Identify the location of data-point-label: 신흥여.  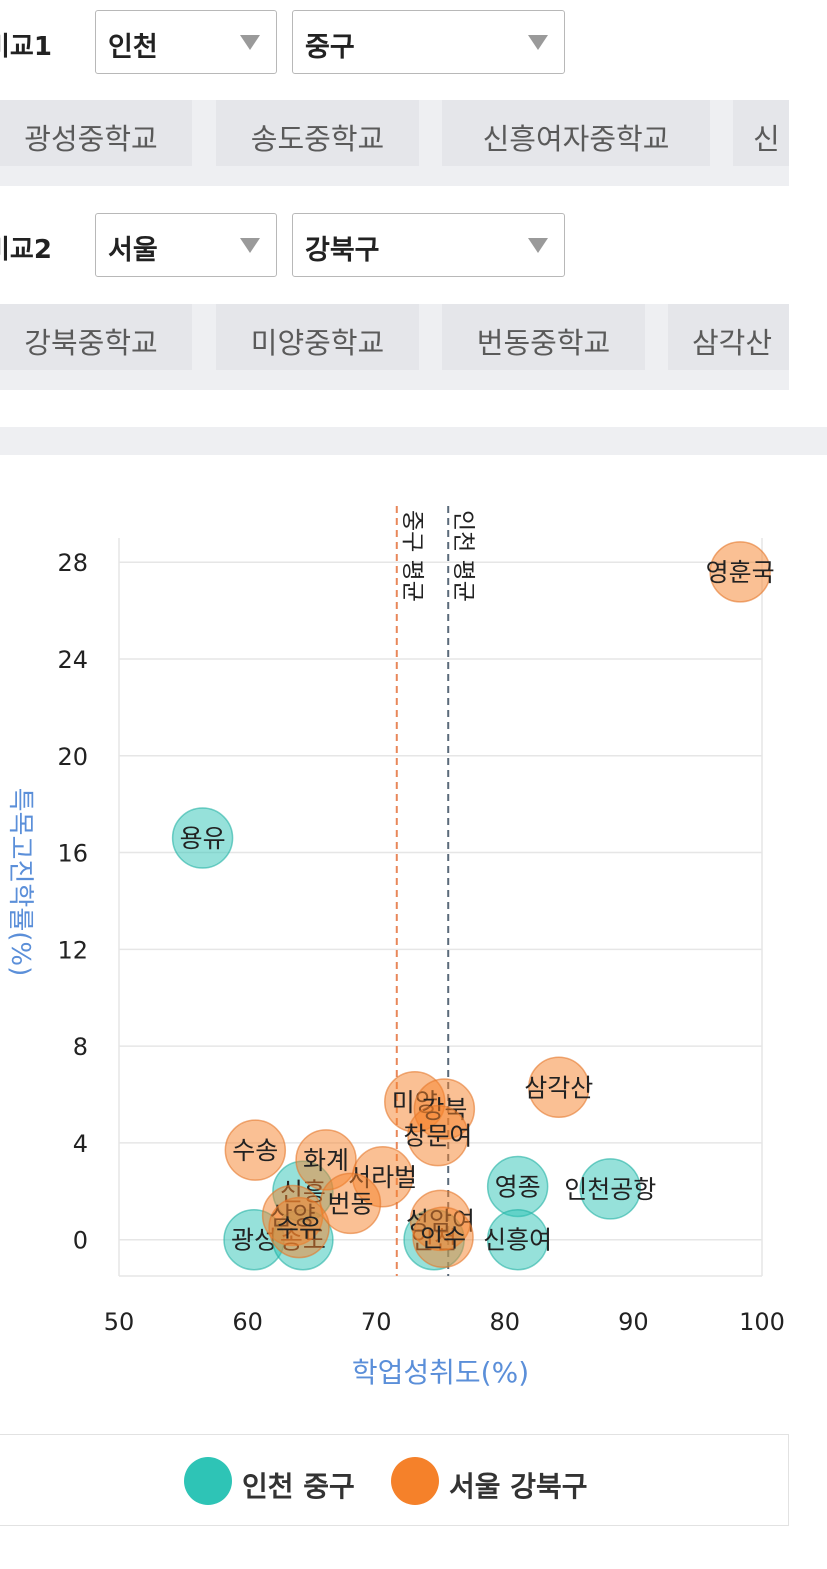
(517, 1240).